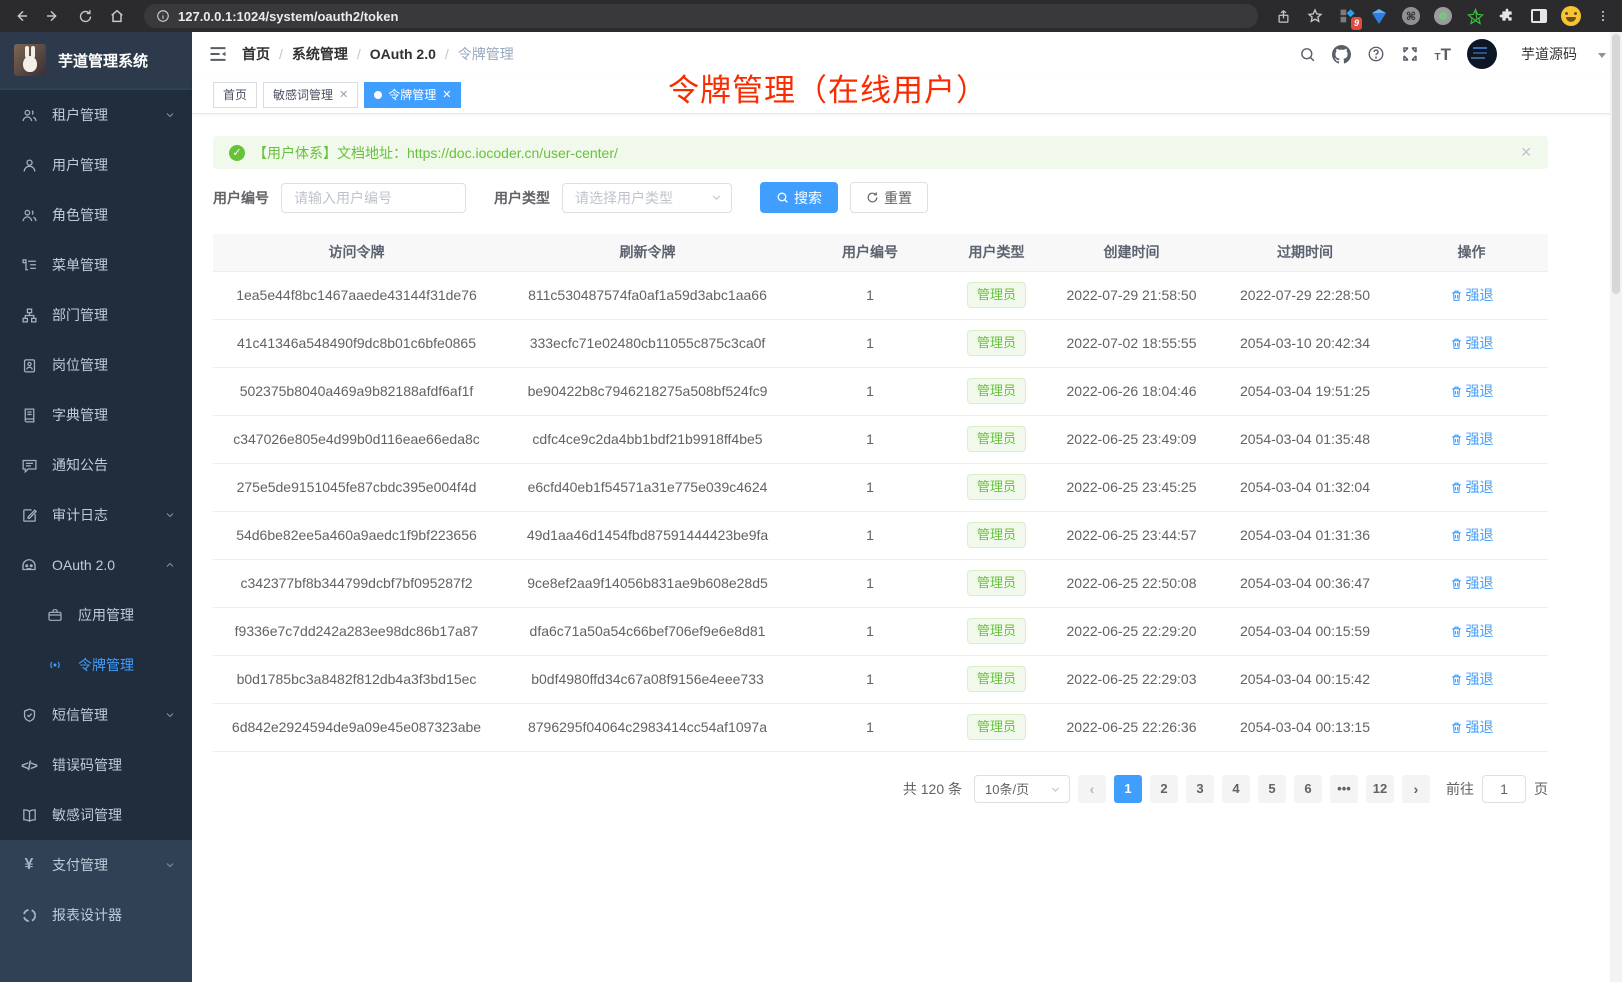  What do you see at coordinates (96, 765) in the screenshot?
I see `sidebar-item-errcode: </> 错误码管理` at bounding box center [96, 765].